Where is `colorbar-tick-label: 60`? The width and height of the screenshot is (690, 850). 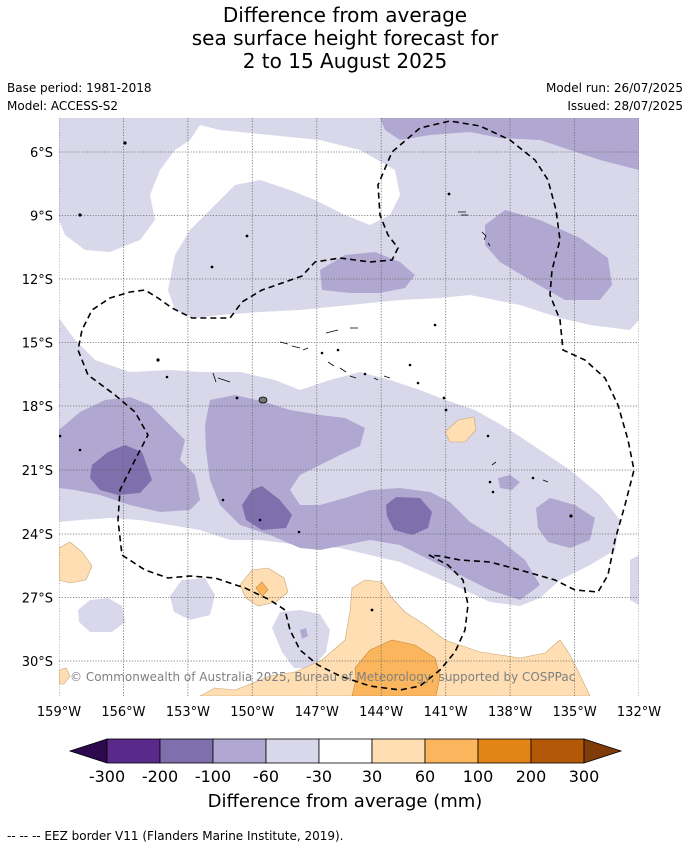
colorbar-tick-label: 60 is located at coordinates (425, 776).